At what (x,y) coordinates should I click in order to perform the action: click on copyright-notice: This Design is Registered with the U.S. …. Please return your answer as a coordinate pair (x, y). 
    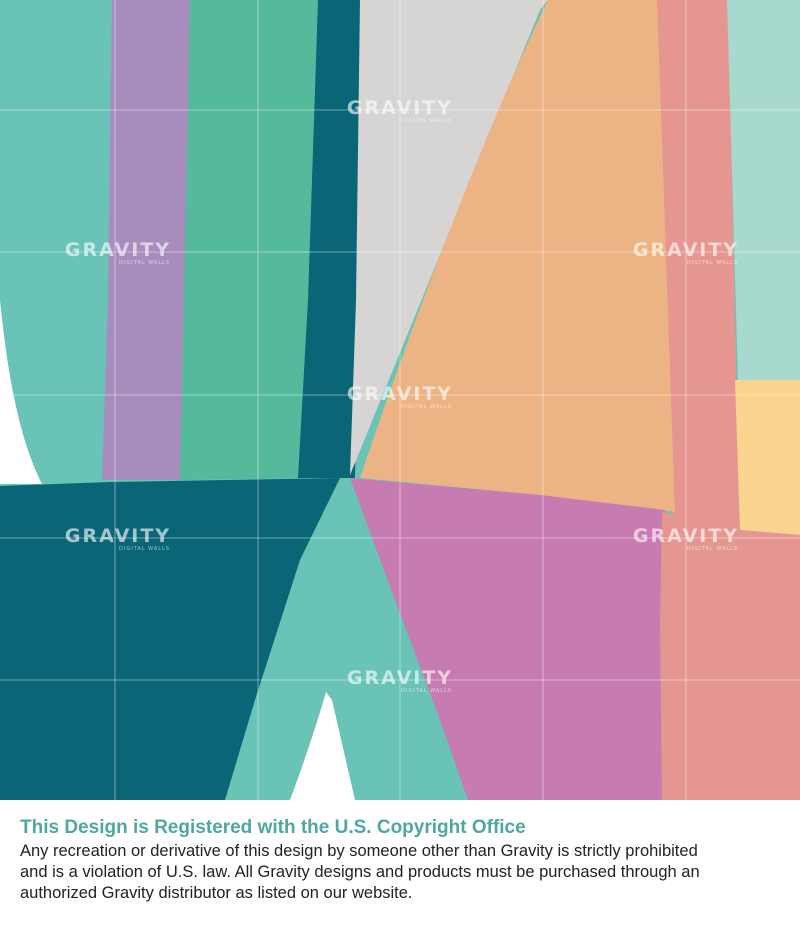
    Looking at the image, I should click on (405, 860).